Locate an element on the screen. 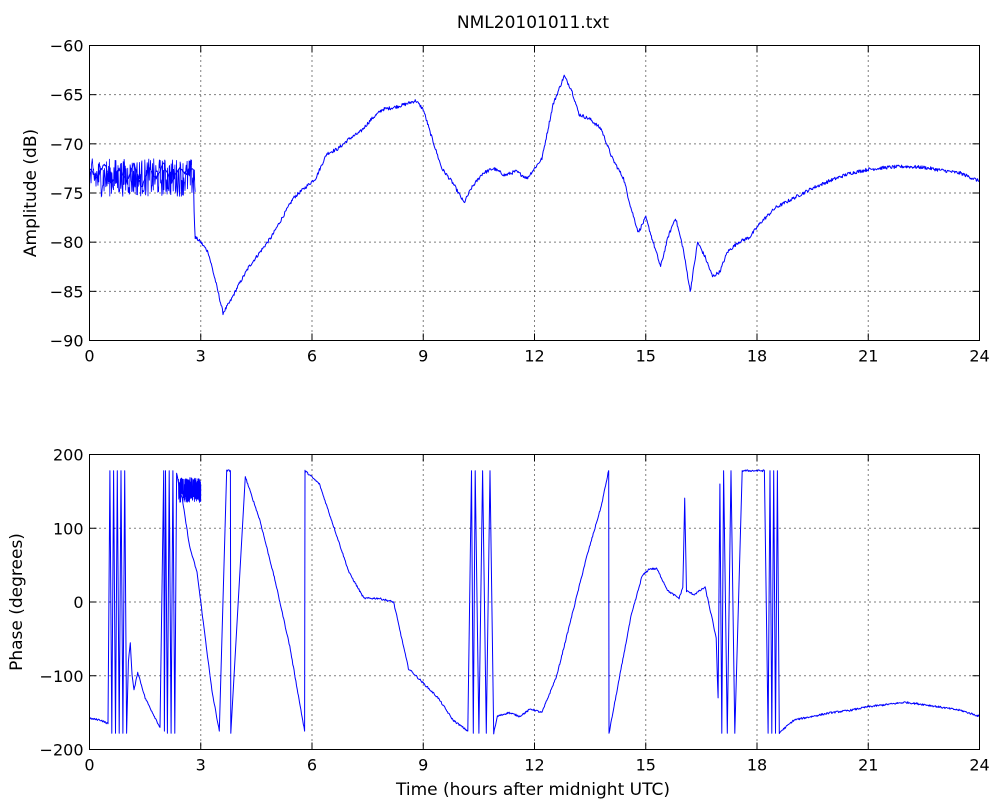  amplitude-x-tick-label: 21 is located at coordinates (868, 356).